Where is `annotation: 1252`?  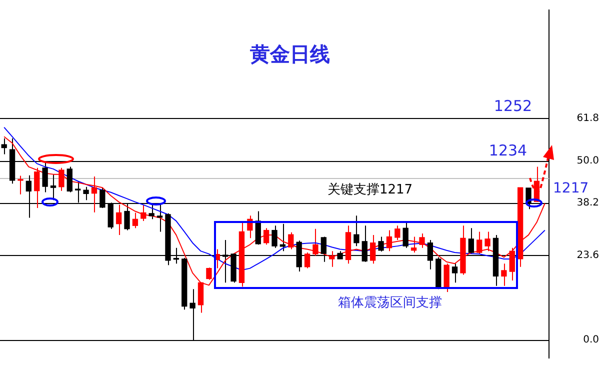 annotation: 1252 is located at coordinates (513, 106).